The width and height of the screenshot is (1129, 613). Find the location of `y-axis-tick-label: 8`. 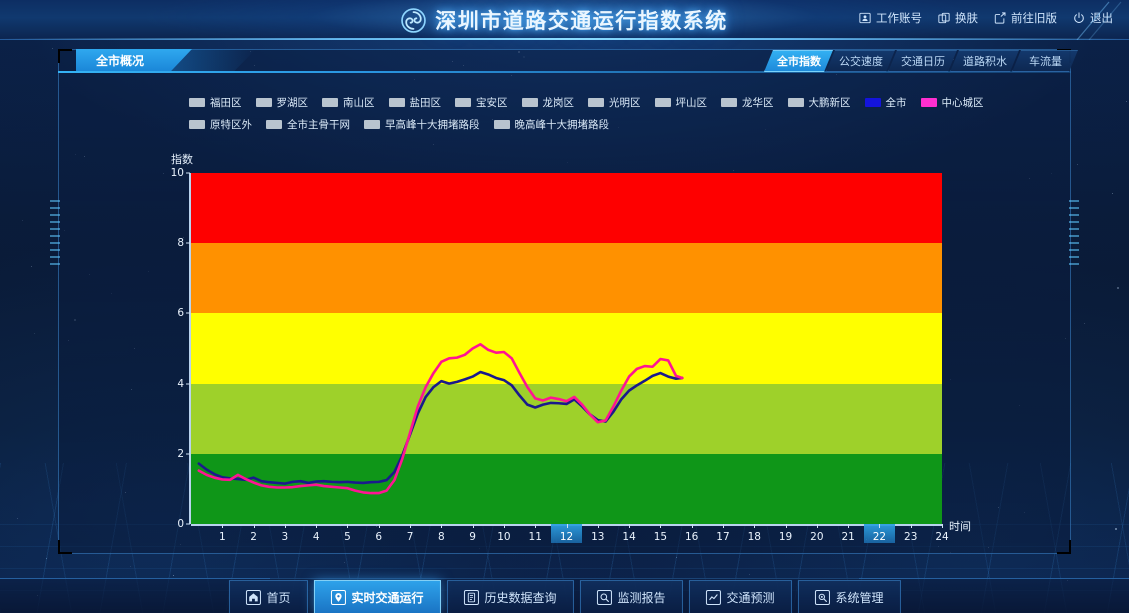

y-axis-tick-label: 8 is located at coordinates (180, 243).